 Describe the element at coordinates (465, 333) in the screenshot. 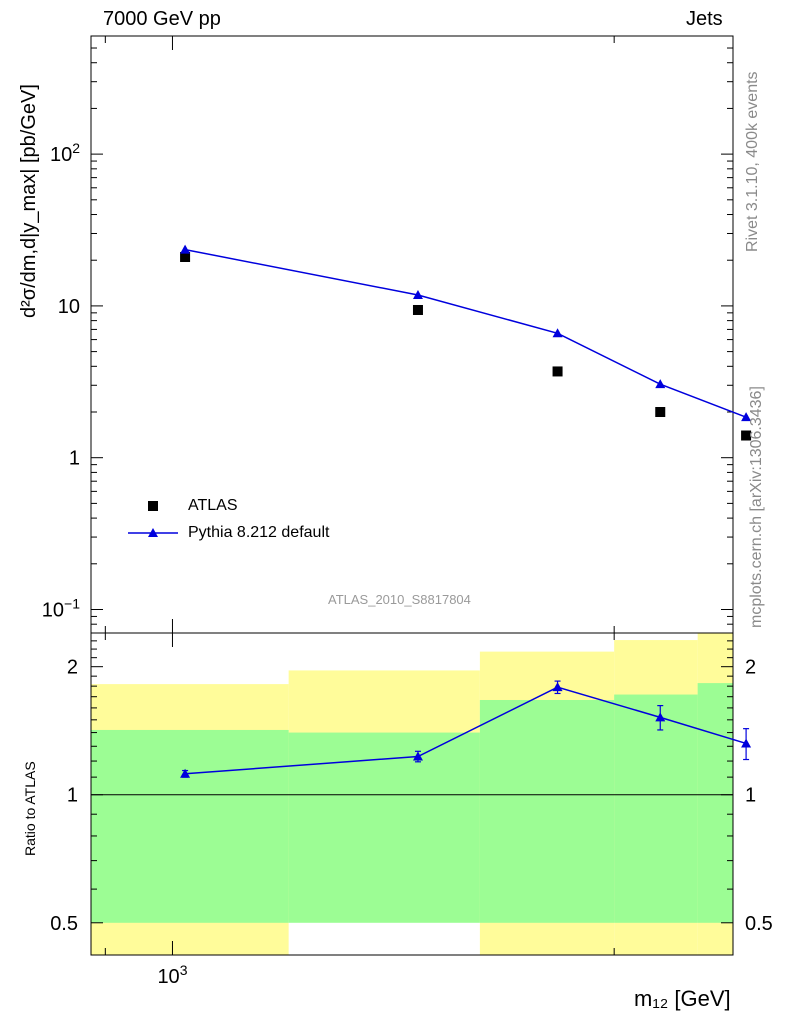

I see `pythia-line` at that location.